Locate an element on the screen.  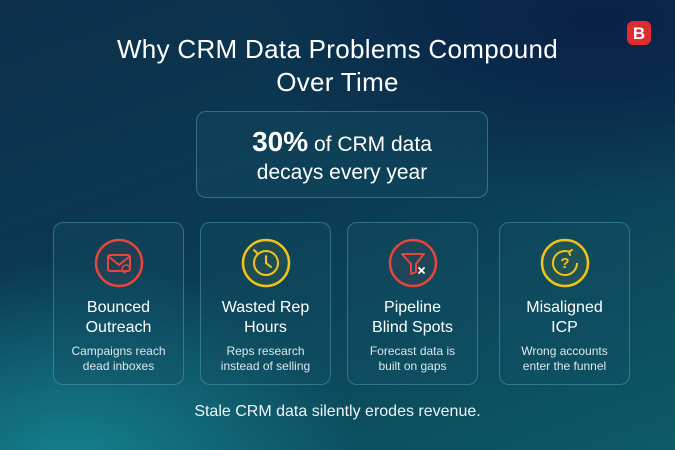
stat-percent: 30% is located at coordinates (280, 141).